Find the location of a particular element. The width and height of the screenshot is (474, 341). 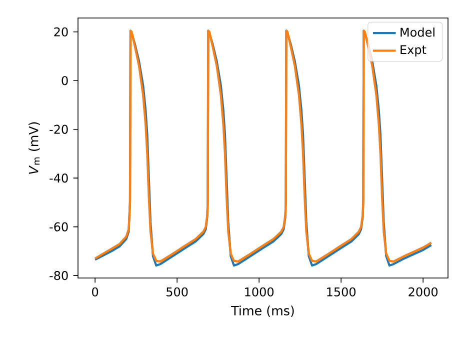

x-axis-title: Time (ms) is located at coordinates (262, 311).